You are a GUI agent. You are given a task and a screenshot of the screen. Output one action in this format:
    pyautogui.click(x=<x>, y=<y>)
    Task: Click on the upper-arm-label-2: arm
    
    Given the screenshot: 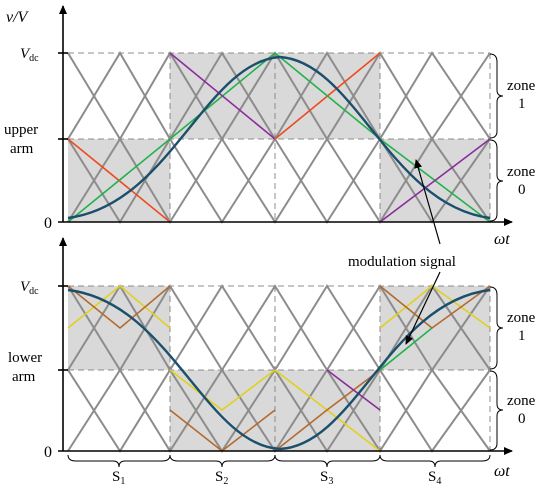 What is the action you would take?
    pyautogui.click(x=22, y=149)
    